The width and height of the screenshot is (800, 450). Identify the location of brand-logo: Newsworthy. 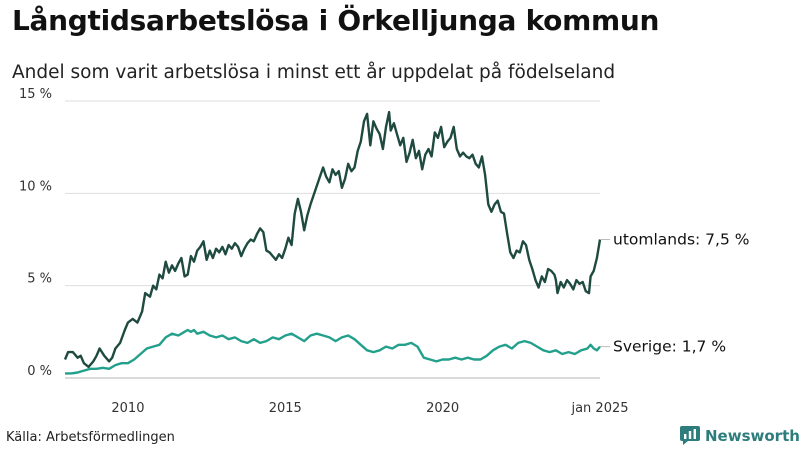
(740, 435).